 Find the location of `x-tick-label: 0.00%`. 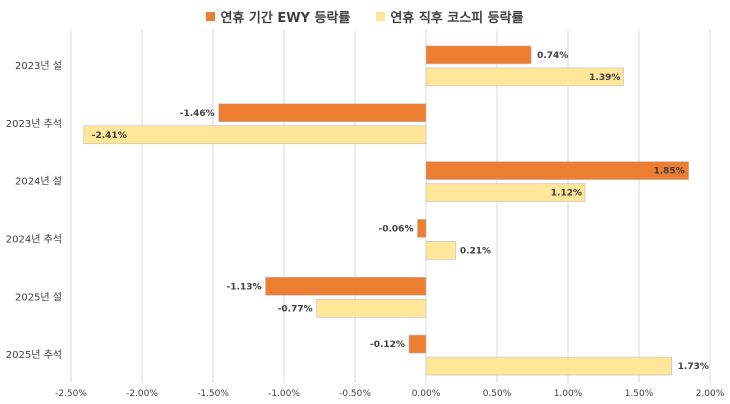

x-tick-label: 0.00% is located at coordinates (426, 394).